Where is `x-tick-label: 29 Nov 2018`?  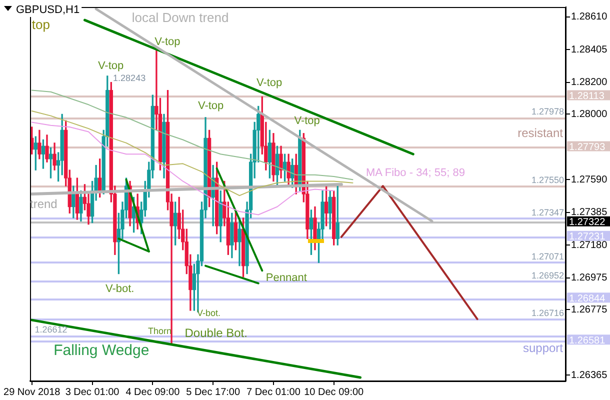 x-tick-label: 29 Nov 2018 is located at coordinates (32, 392).